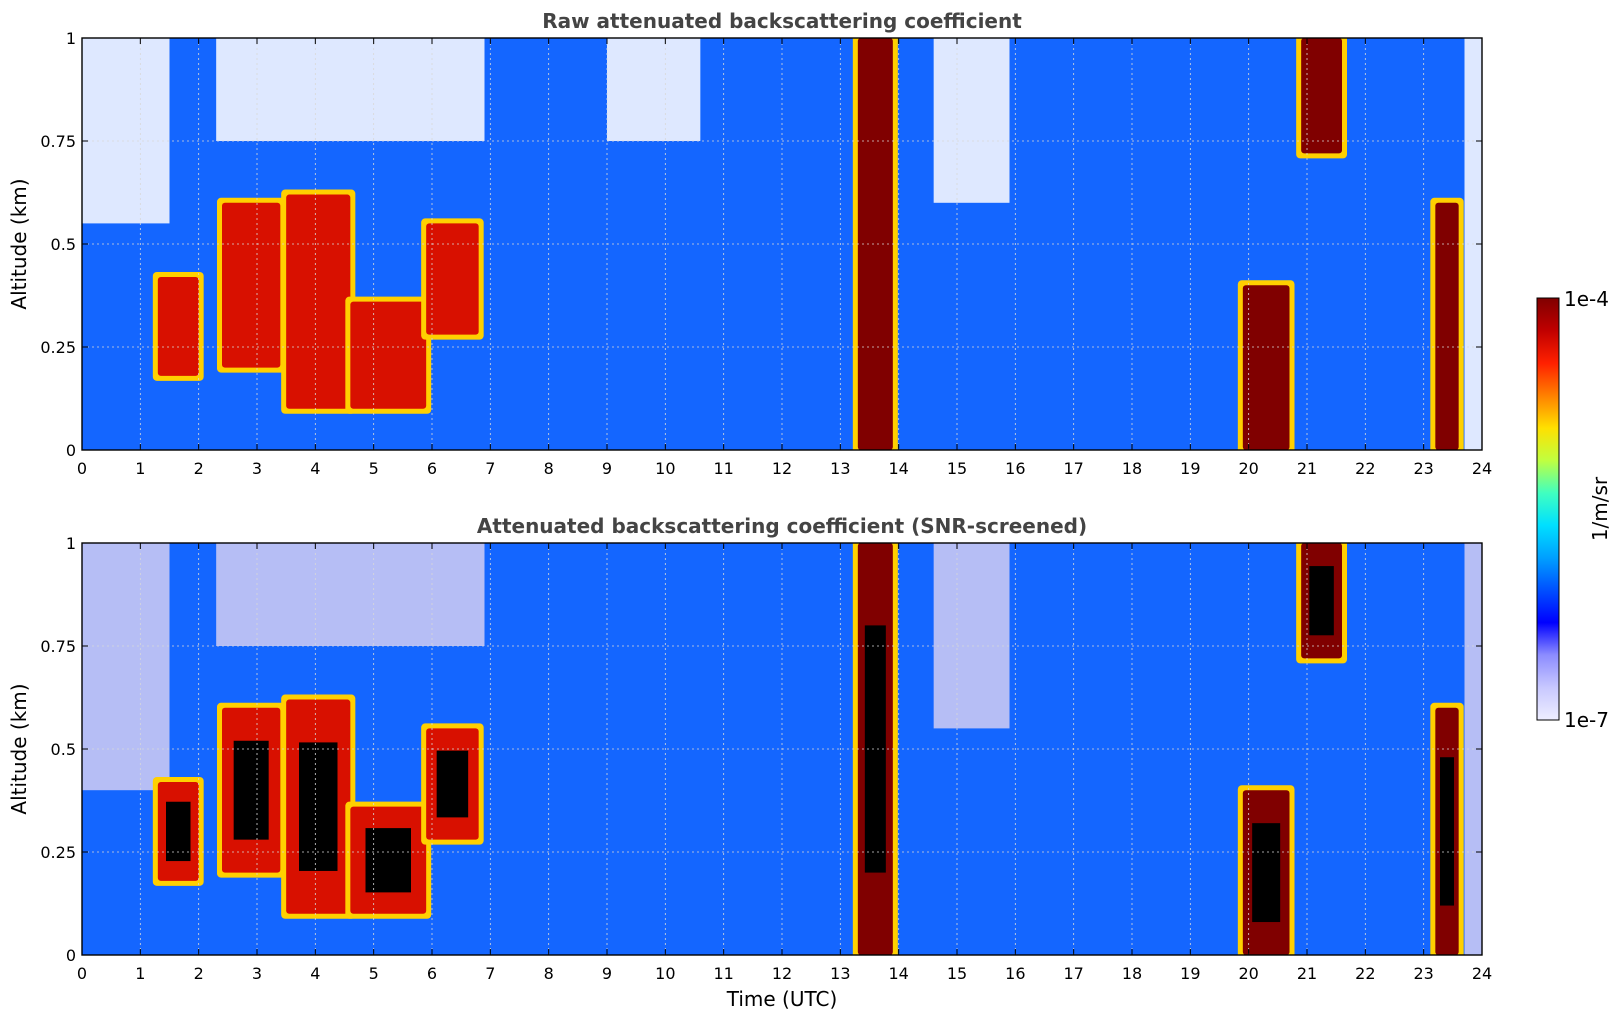 The width and height of the screenshot is (1621, 1020). What do you see at coordinates (1600, 508) in the screenshot?
I see `colorbar-label: 1/m/sr` at bounding box center [1600, 508].